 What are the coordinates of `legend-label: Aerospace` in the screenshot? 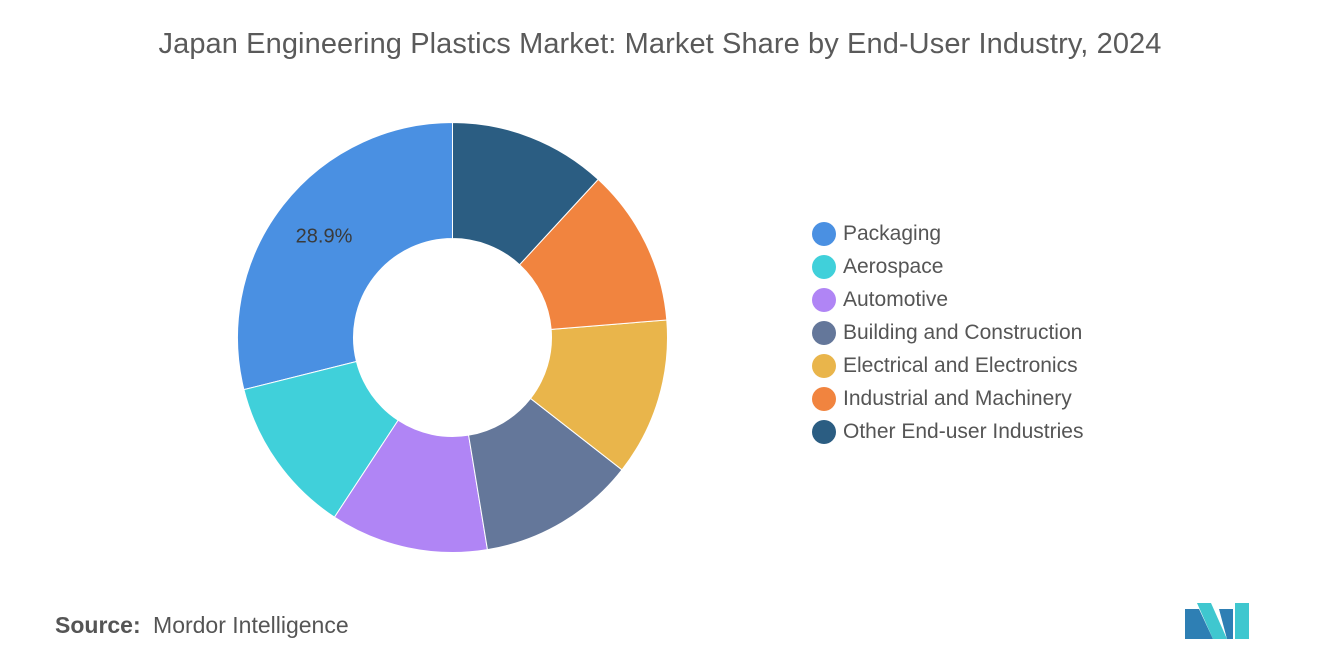 It's located at (893, 266).